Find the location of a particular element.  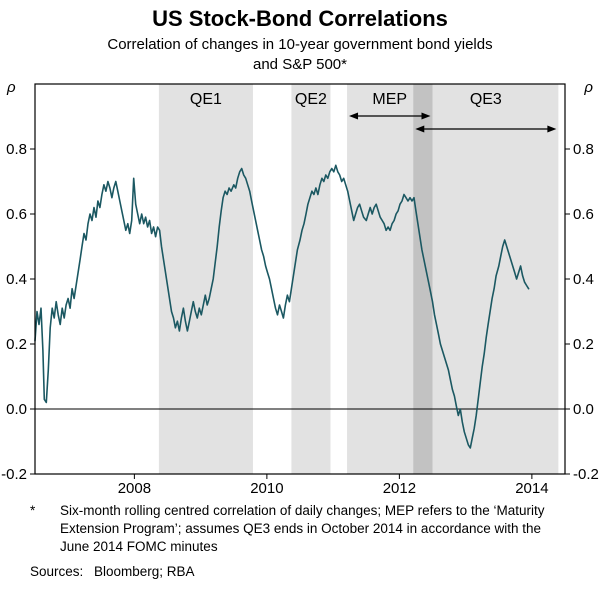

y-tick-label-right: 0.6 is located at coordinates (583, 214).